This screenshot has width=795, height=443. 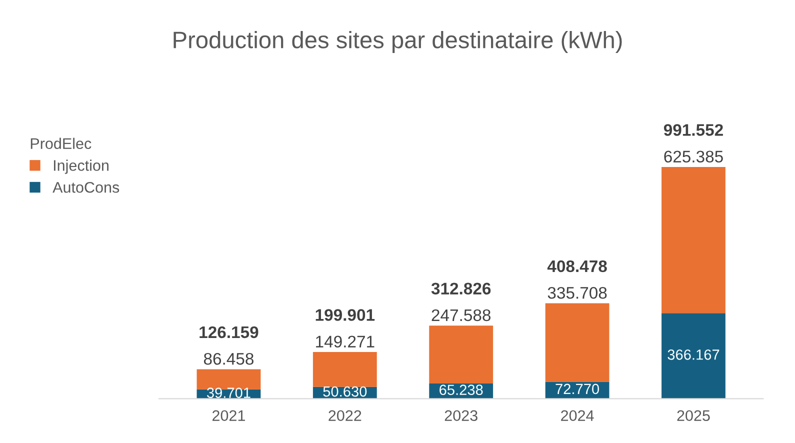 I want to click on data-label: 86.458, so click(x=229, y=358).